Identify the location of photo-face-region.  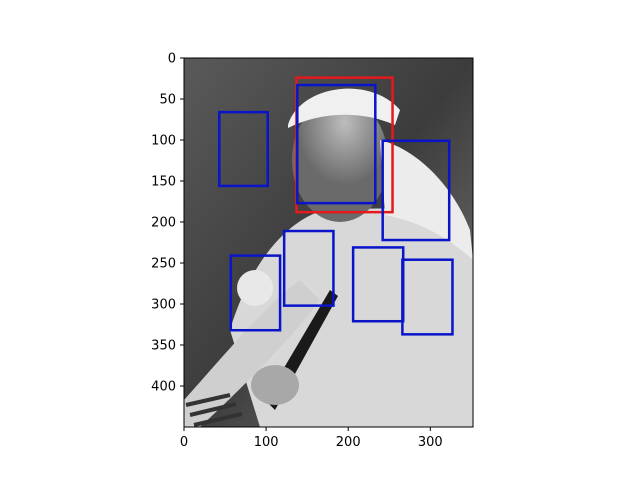
(340, 160).